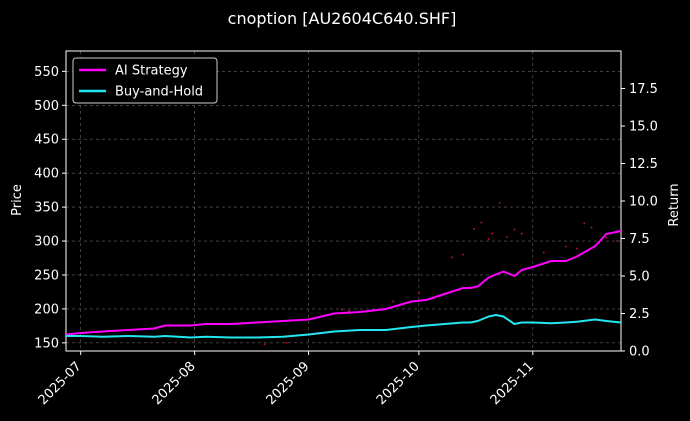  I want to click on y-left-tick-label: 200, so click(46, 309).